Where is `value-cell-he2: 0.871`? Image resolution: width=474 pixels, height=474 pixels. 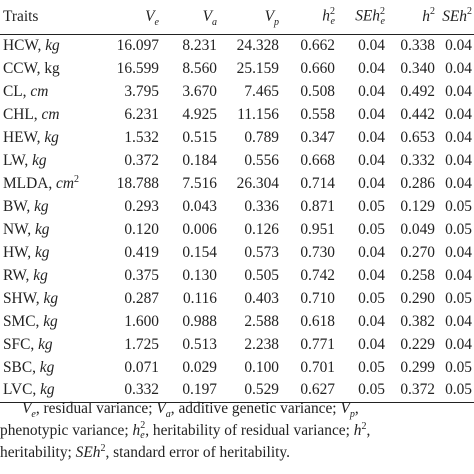 value-cell-he2: 0.871 is located at coordinates (317, 206).